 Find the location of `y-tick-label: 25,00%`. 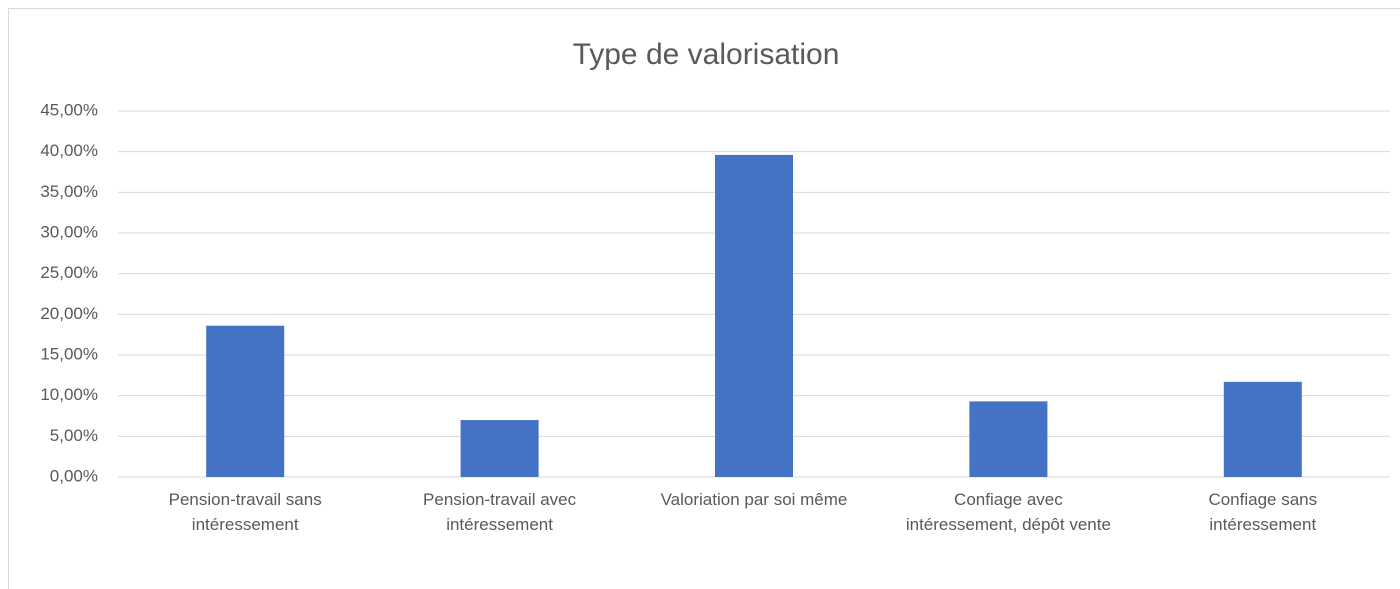

y-tick-label: 25,00% is located at coordinates (69, 272).